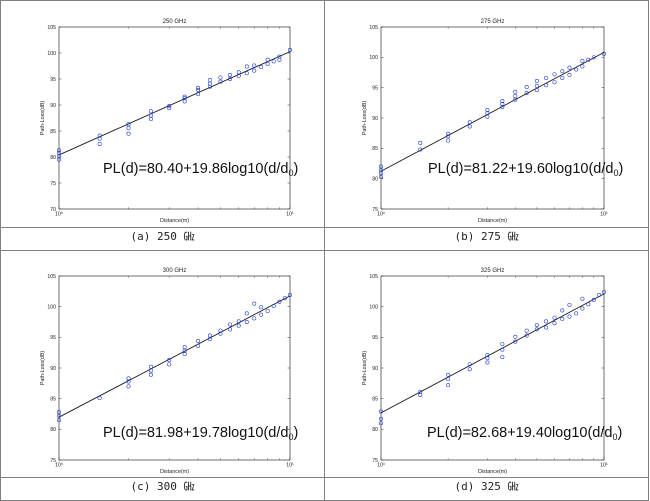  I want to click on caption-a: (a) 250 ㎓, so click(162, 239).